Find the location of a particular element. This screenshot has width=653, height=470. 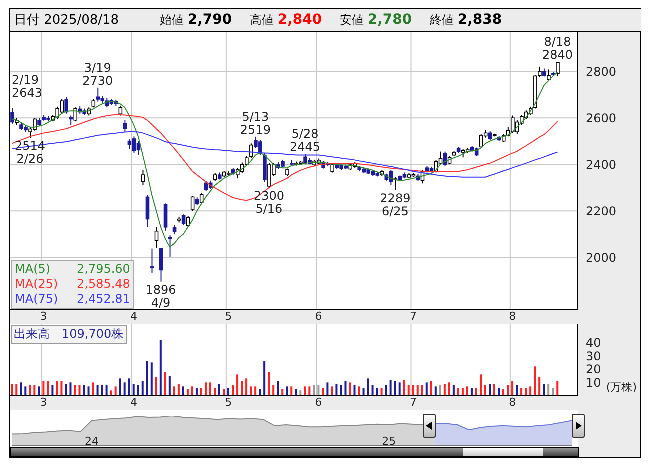

y-tick-label: 2400 is located at coordinates (601, 165).